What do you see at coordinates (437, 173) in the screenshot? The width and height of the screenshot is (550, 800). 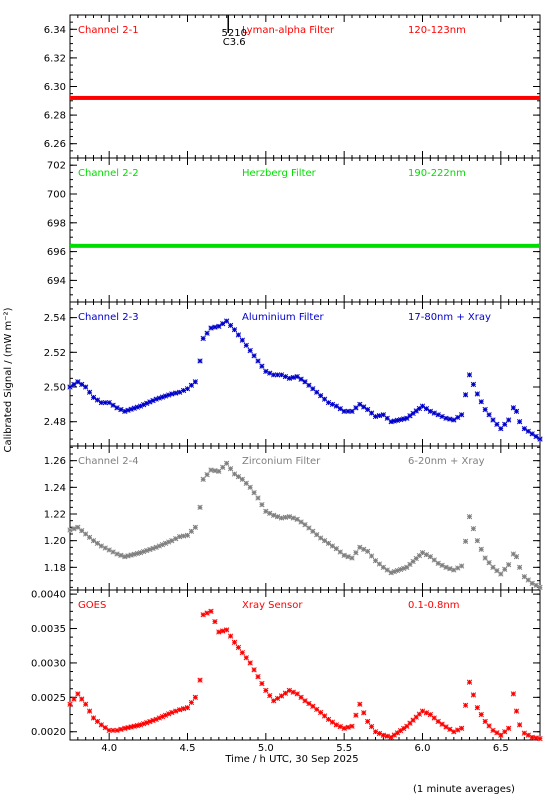 I see `band-label: 190-222nm` at bounding box center [437, 173].